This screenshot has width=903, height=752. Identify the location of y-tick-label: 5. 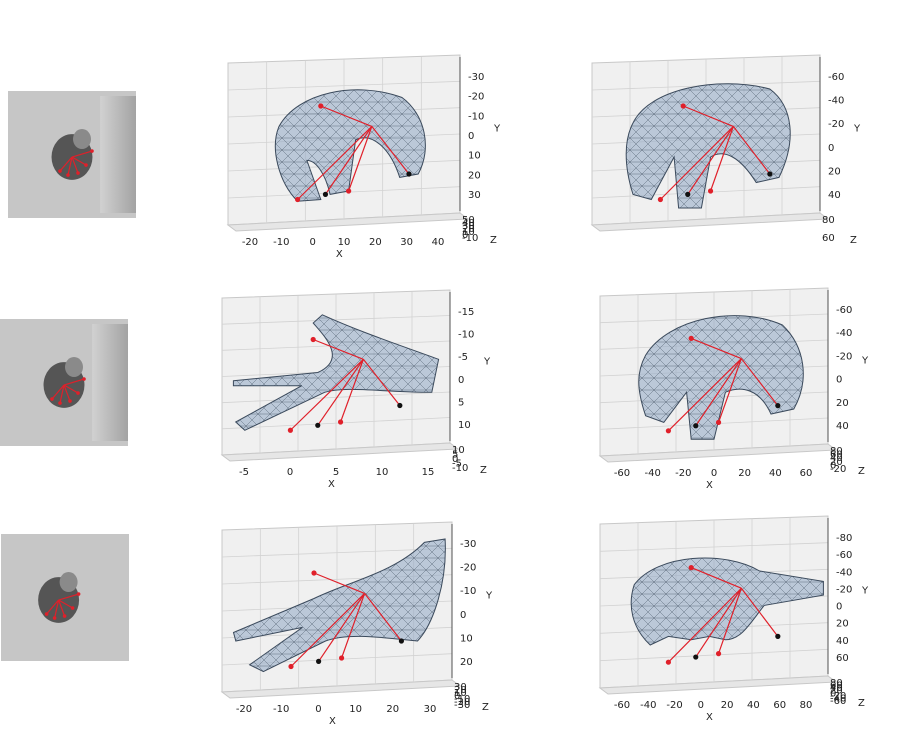
(461, 402).